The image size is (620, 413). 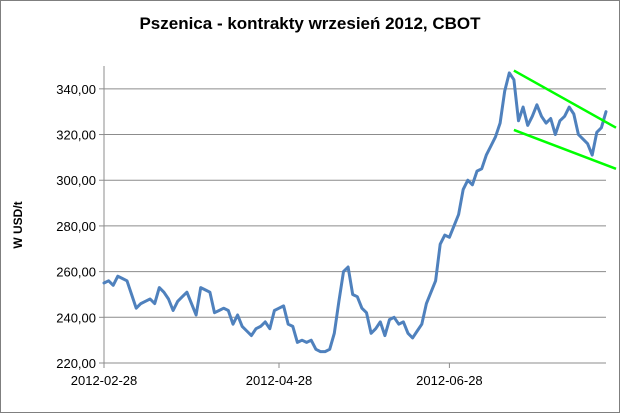 I want to click on y-tick-label: 320,00, so click(x=76, y=135).